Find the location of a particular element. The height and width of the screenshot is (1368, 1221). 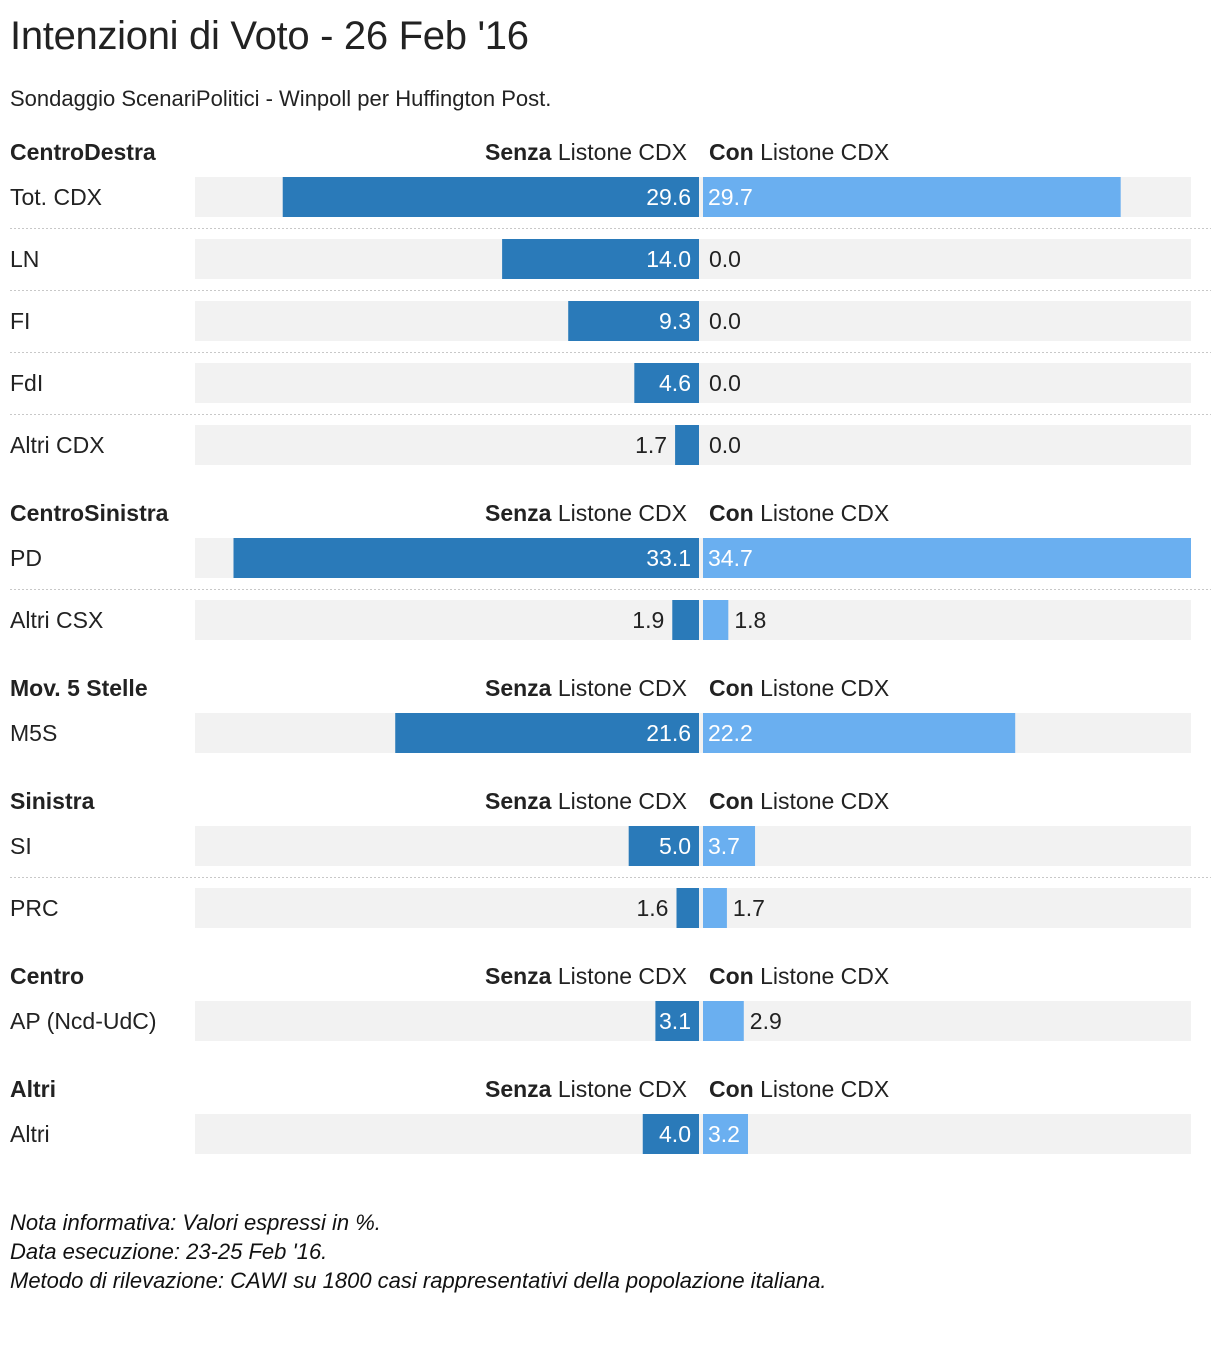

value-label-con: 29.7 is located at coordinates (730, 197).